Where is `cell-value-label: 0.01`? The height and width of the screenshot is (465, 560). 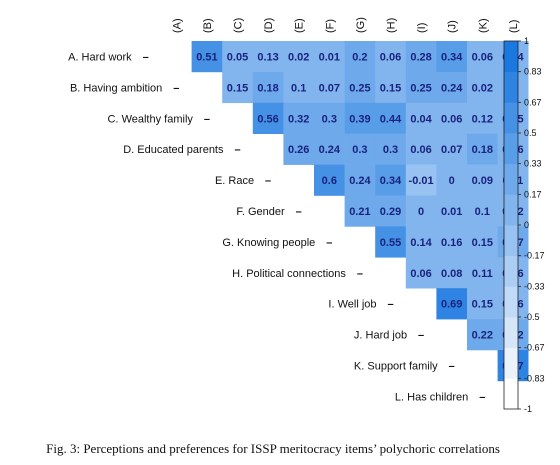
cell-value-label: 0.01 is located at coordinates (329, 57).